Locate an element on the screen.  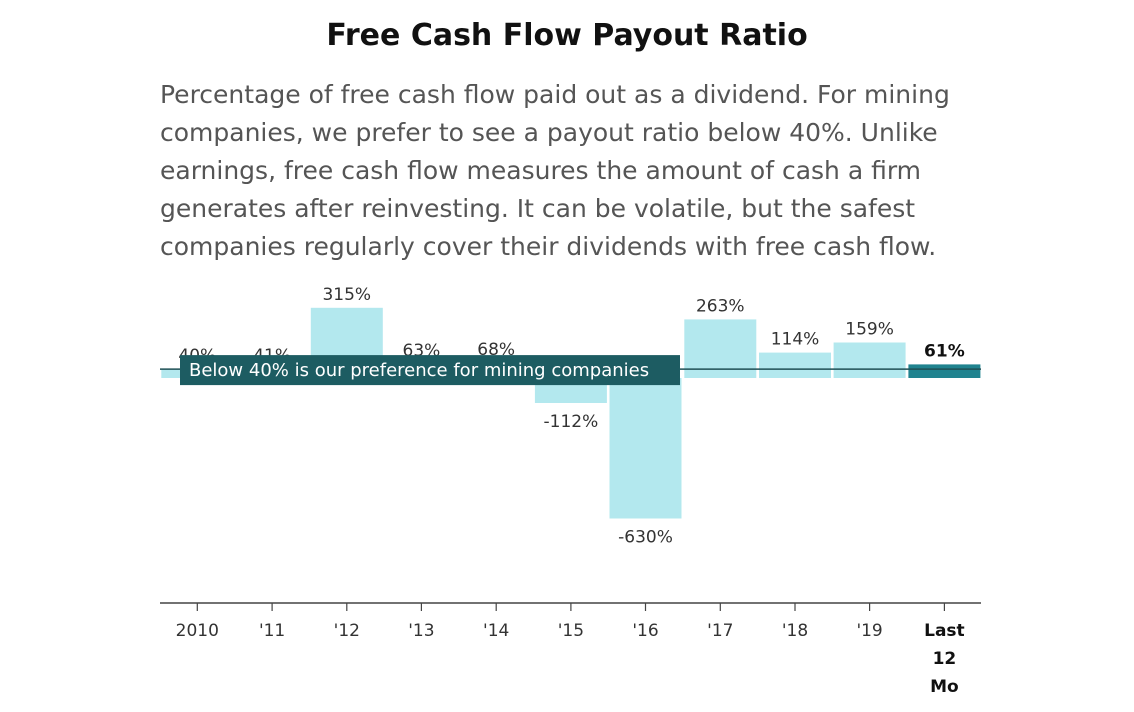
value-label-9: 159% is located at coordinates (869, 330).